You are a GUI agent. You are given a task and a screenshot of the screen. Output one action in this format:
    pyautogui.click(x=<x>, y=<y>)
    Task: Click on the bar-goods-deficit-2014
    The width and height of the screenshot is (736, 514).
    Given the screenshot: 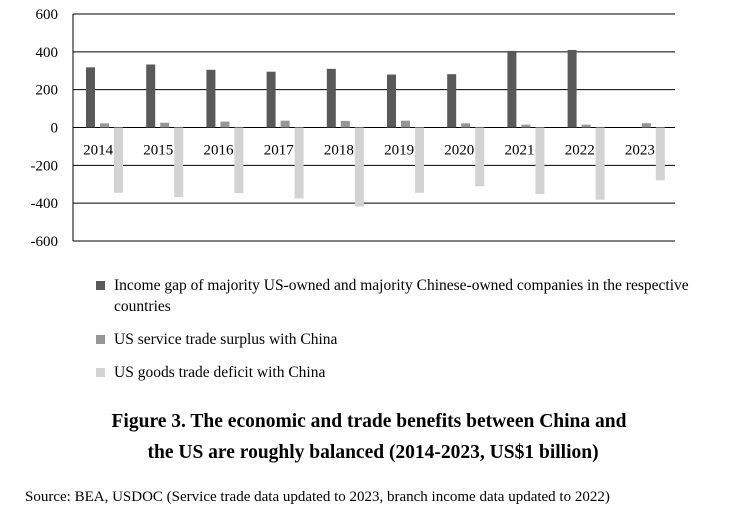 What is the action you would take?
    pyautogui.click(x=118, y=160)
    